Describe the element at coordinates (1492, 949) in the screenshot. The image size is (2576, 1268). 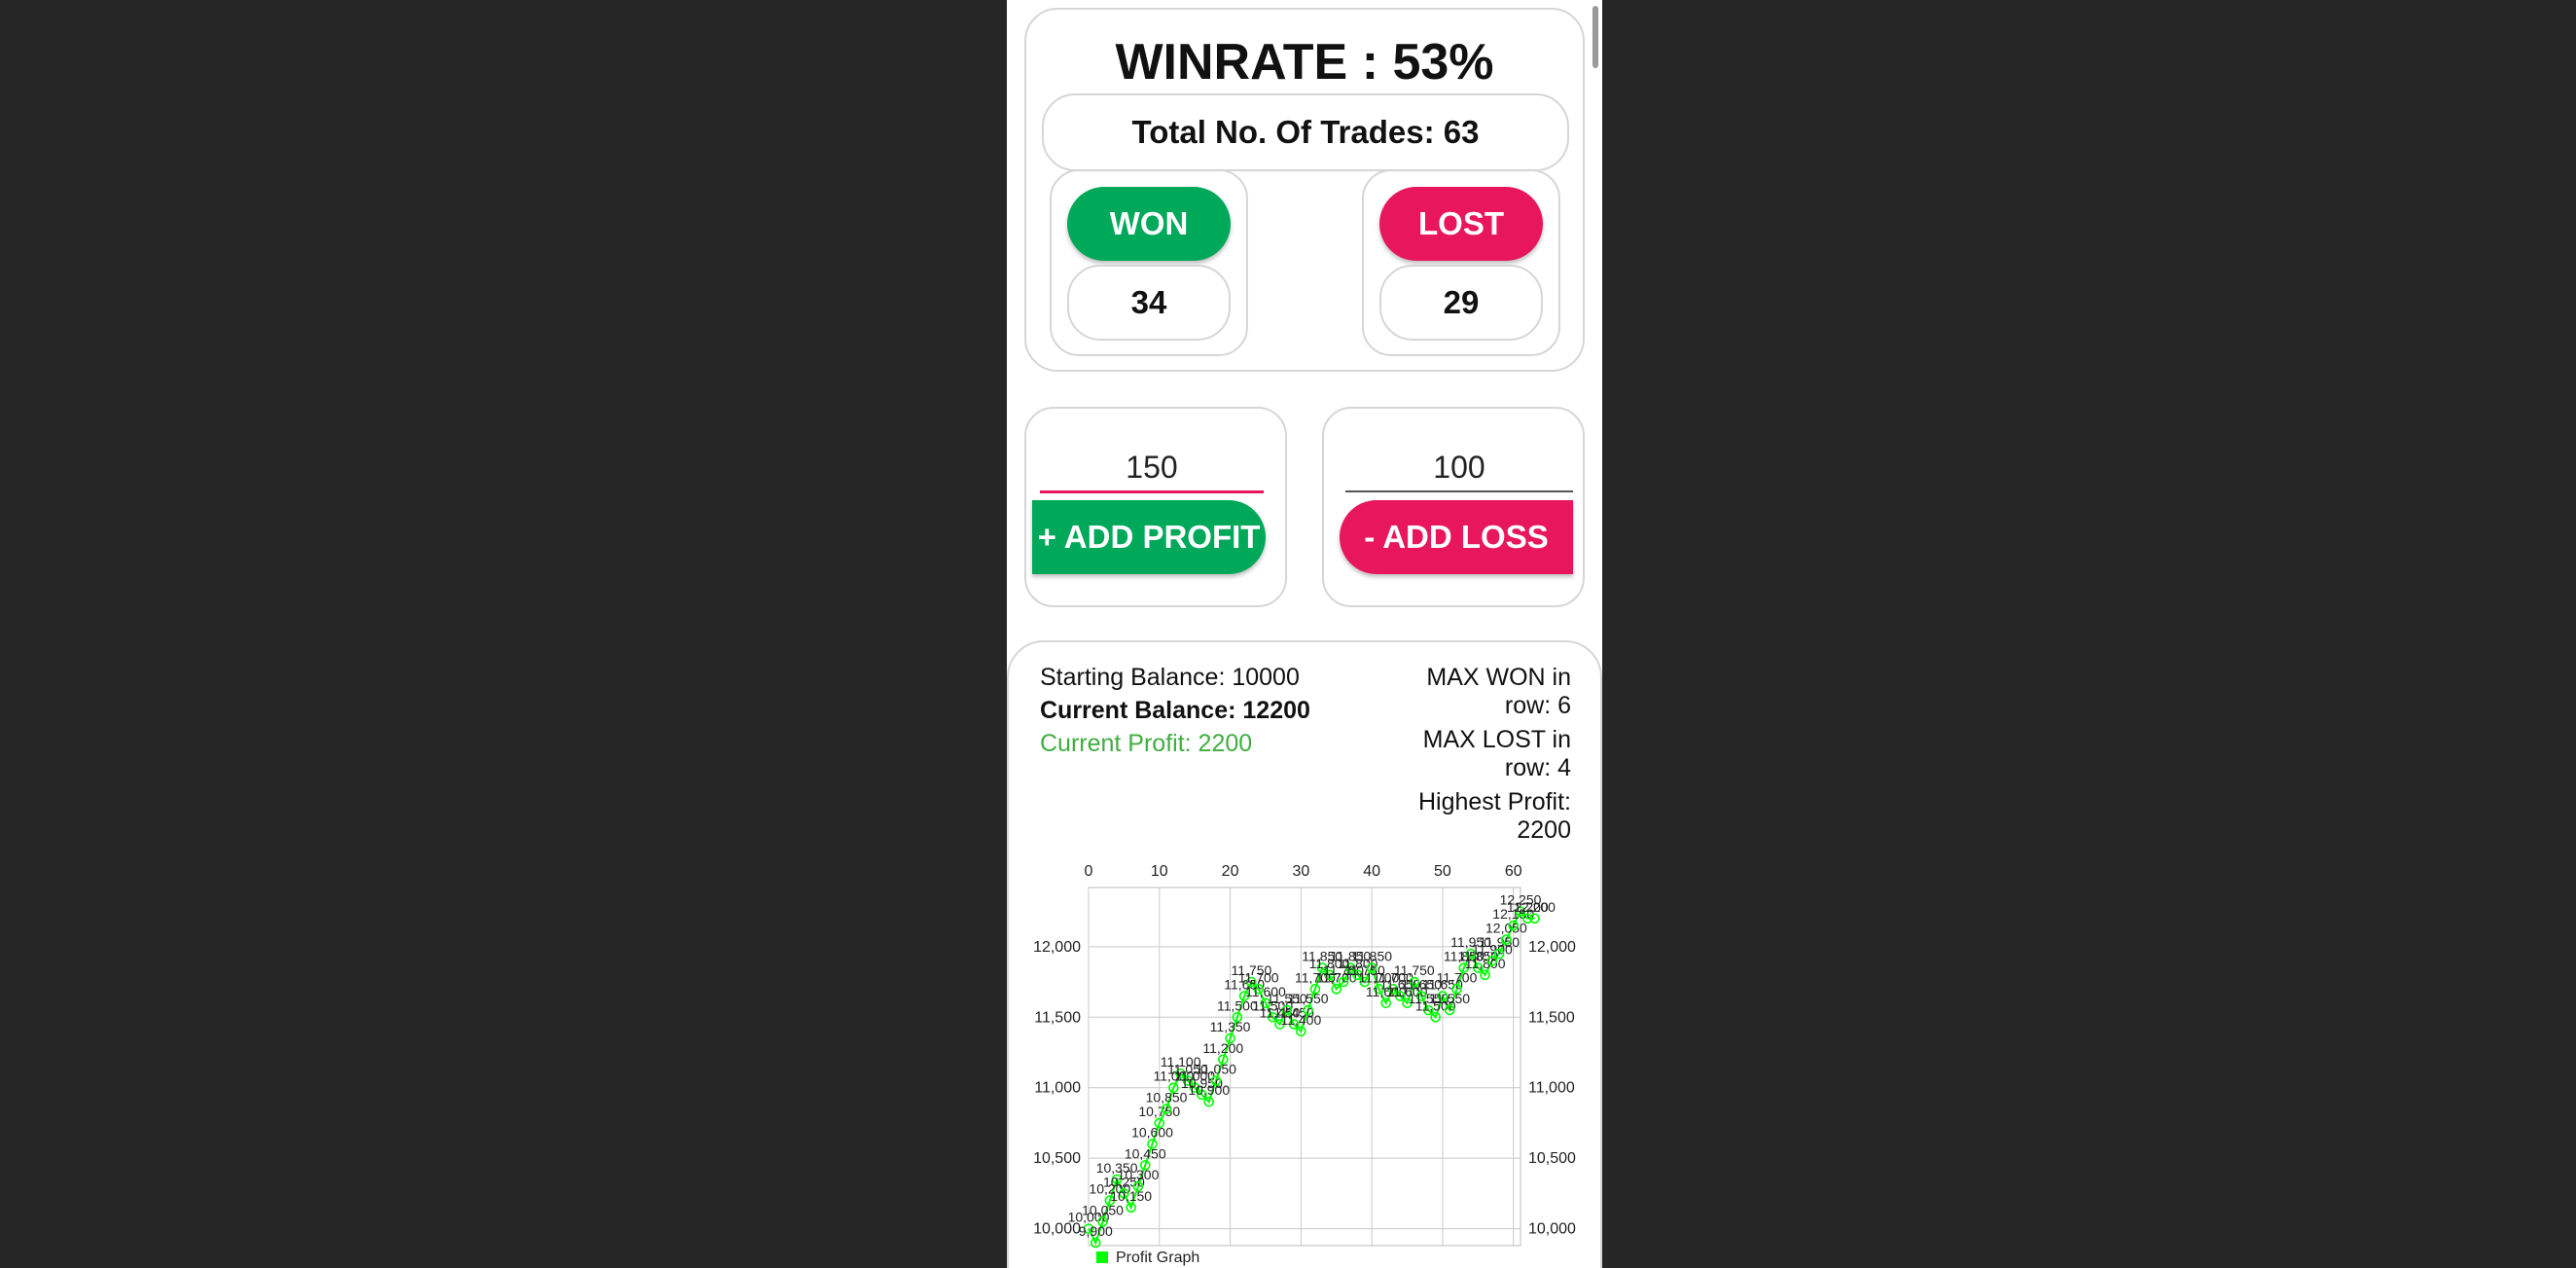
I see `data-label: 11,900` at that location.